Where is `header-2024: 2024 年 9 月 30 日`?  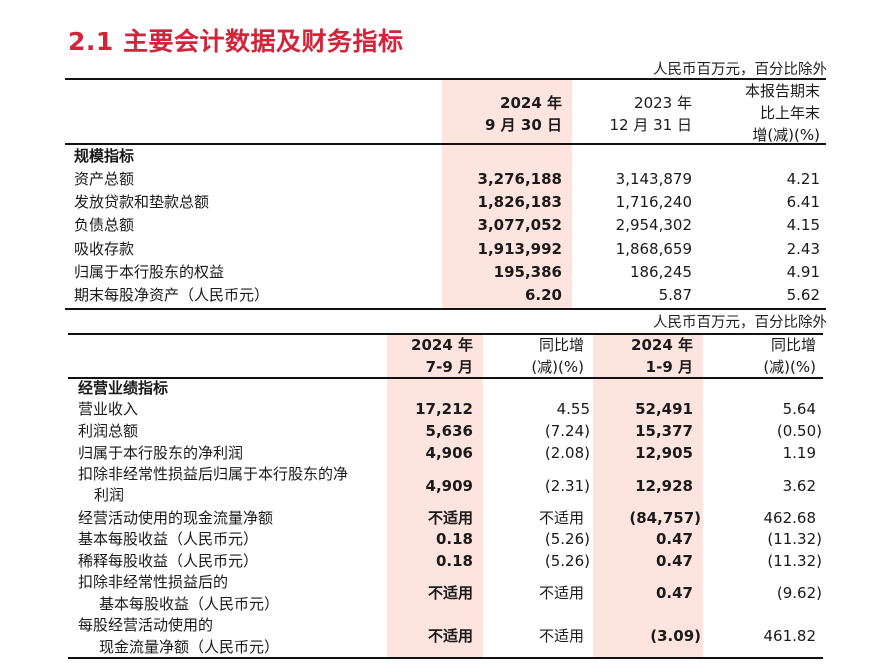 header-2024: 2024 年 9 月 30 日 is located at coordinates (502, 114).